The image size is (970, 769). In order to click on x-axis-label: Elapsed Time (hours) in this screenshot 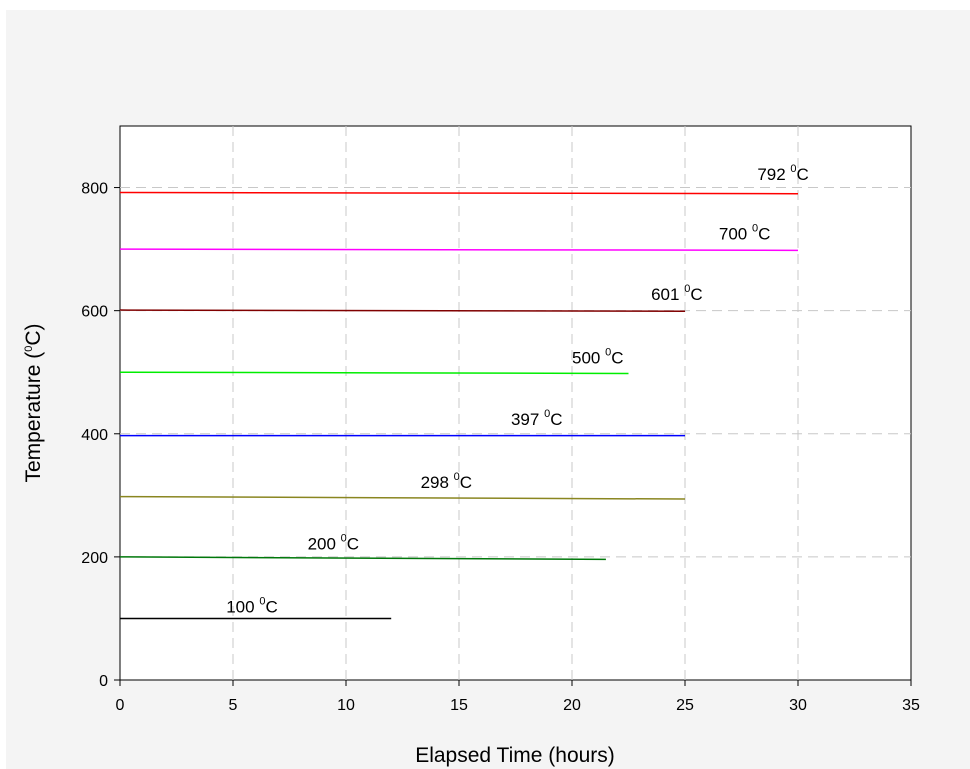, I will do `click(515, 755)`.